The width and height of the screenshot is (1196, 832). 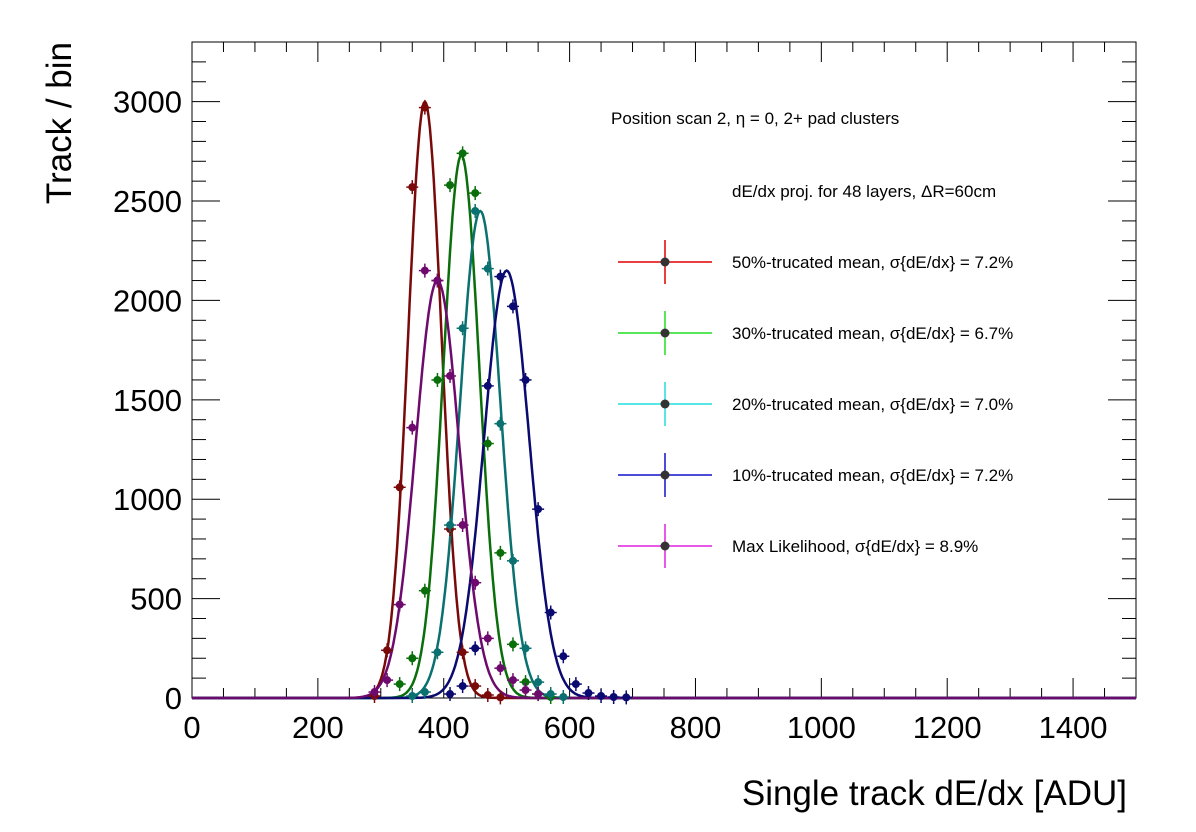 I want to click on x-tick-label: 1400, so click(x=1073, y=727).